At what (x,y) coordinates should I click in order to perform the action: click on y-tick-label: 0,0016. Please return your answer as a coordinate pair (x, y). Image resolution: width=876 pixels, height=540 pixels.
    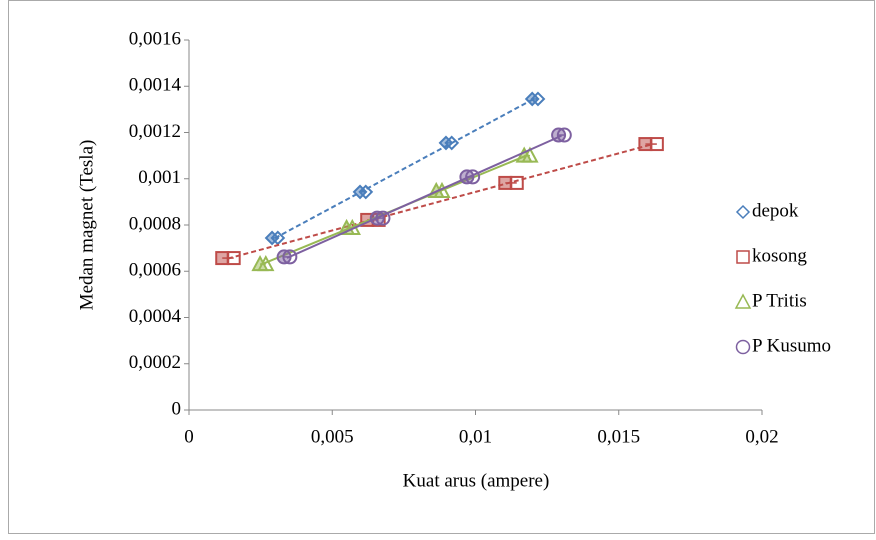
    Looking at the image, I should click on (155, 38).